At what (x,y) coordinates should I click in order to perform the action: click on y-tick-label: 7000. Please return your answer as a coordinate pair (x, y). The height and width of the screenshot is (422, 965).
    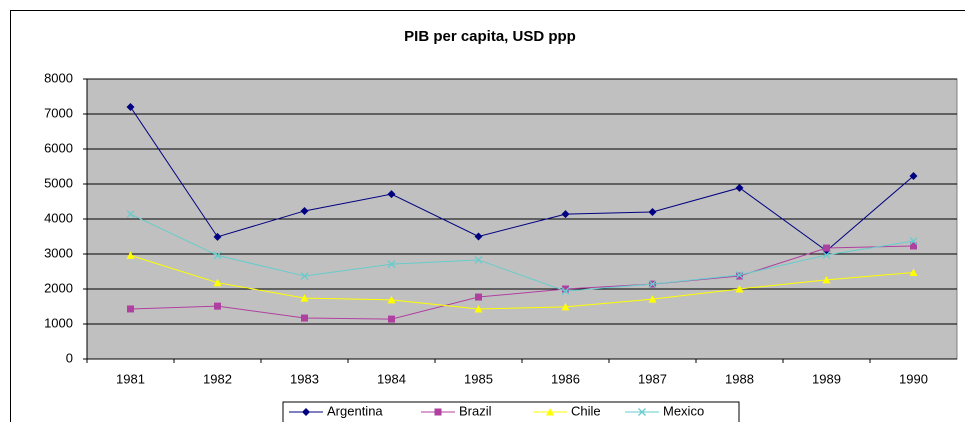
    Looking at the image, I should click on (58, 112).